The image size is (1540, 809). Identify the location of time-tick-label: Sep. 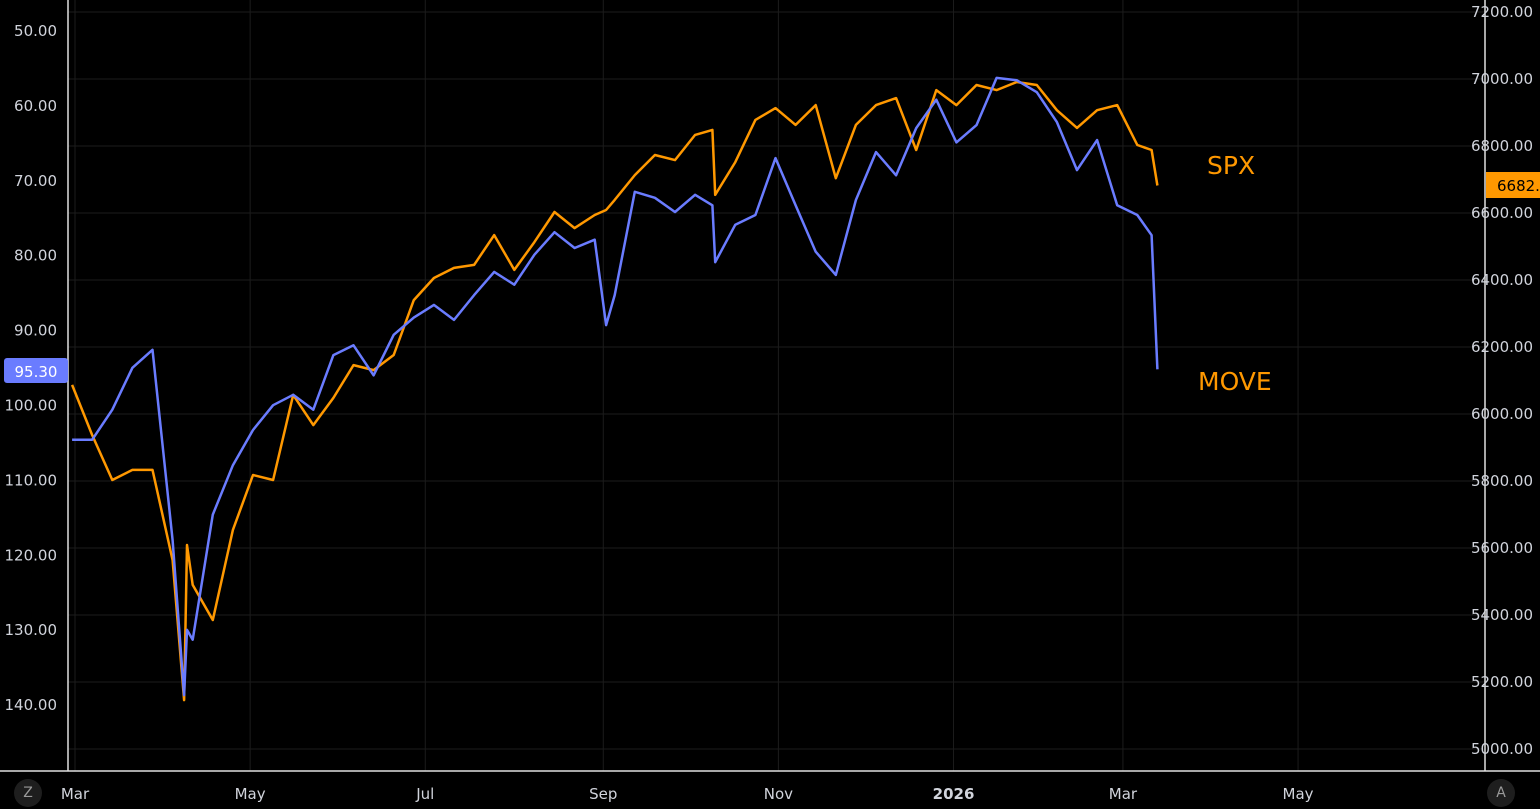
(603, 794).